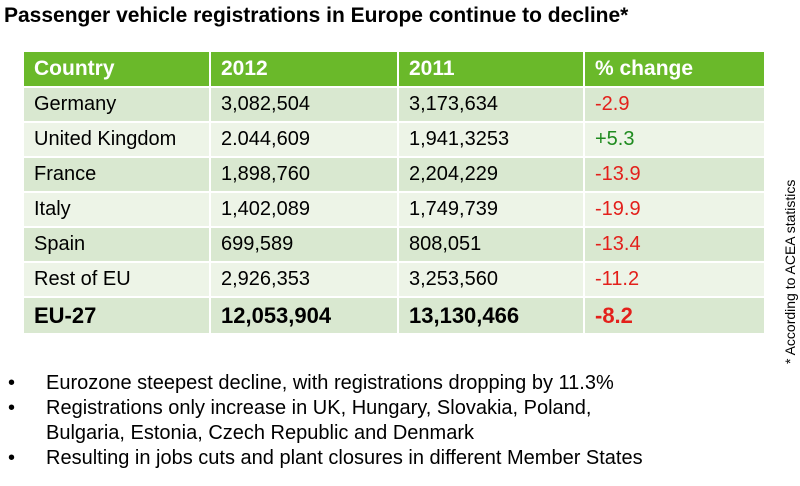  What do you see at coordinates (491, 209) in the screenshot?
I see `cell-2011: 1,749,739` at bounding box center [491, 209].